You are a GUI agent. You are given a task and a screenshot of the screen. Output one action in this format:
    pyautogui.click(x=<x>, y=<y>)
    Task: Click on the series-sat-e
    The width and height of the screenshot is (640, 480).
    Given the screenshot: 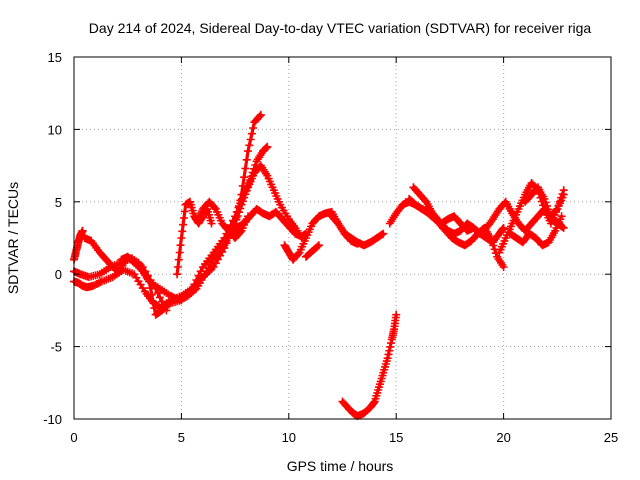 What is the action you would take?
    pyautogui.click(x=209, y=233)
    